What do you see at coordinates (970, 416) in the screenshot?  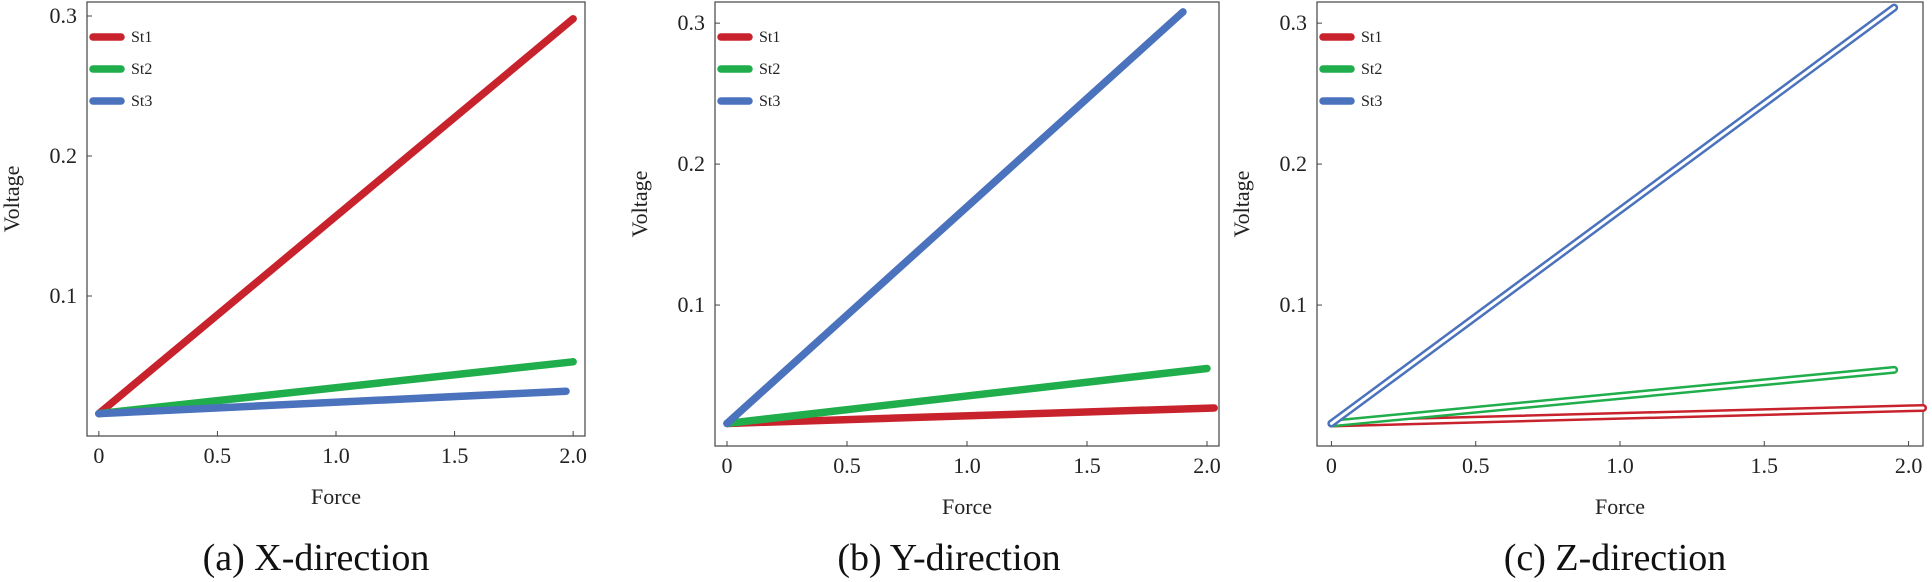 I see `series-line-st1` at bounding box center [970, 416].